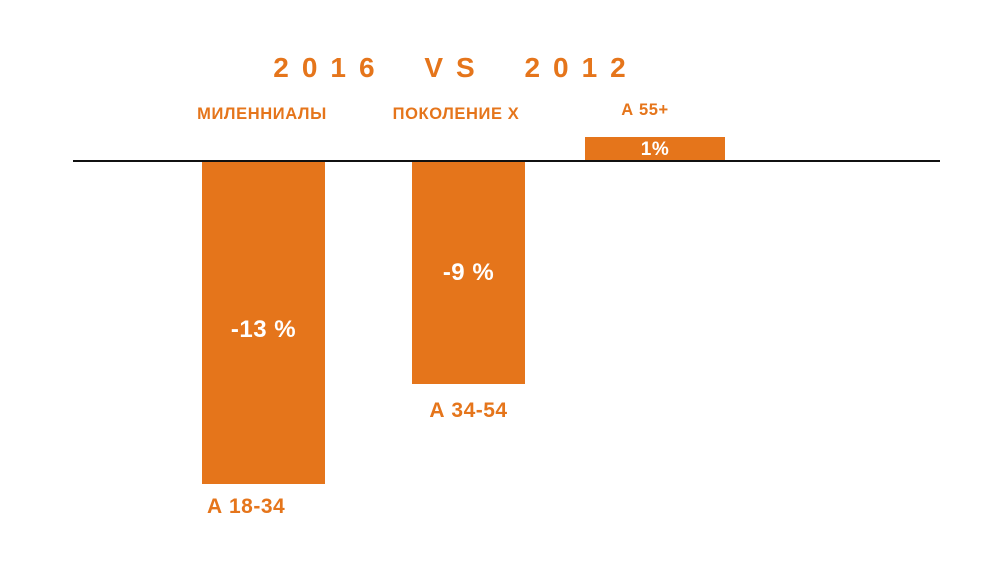  Describe the element at coordinates (456, 67) in the screenshot. I see `chart-title: 2016 VS 2012` at that location.